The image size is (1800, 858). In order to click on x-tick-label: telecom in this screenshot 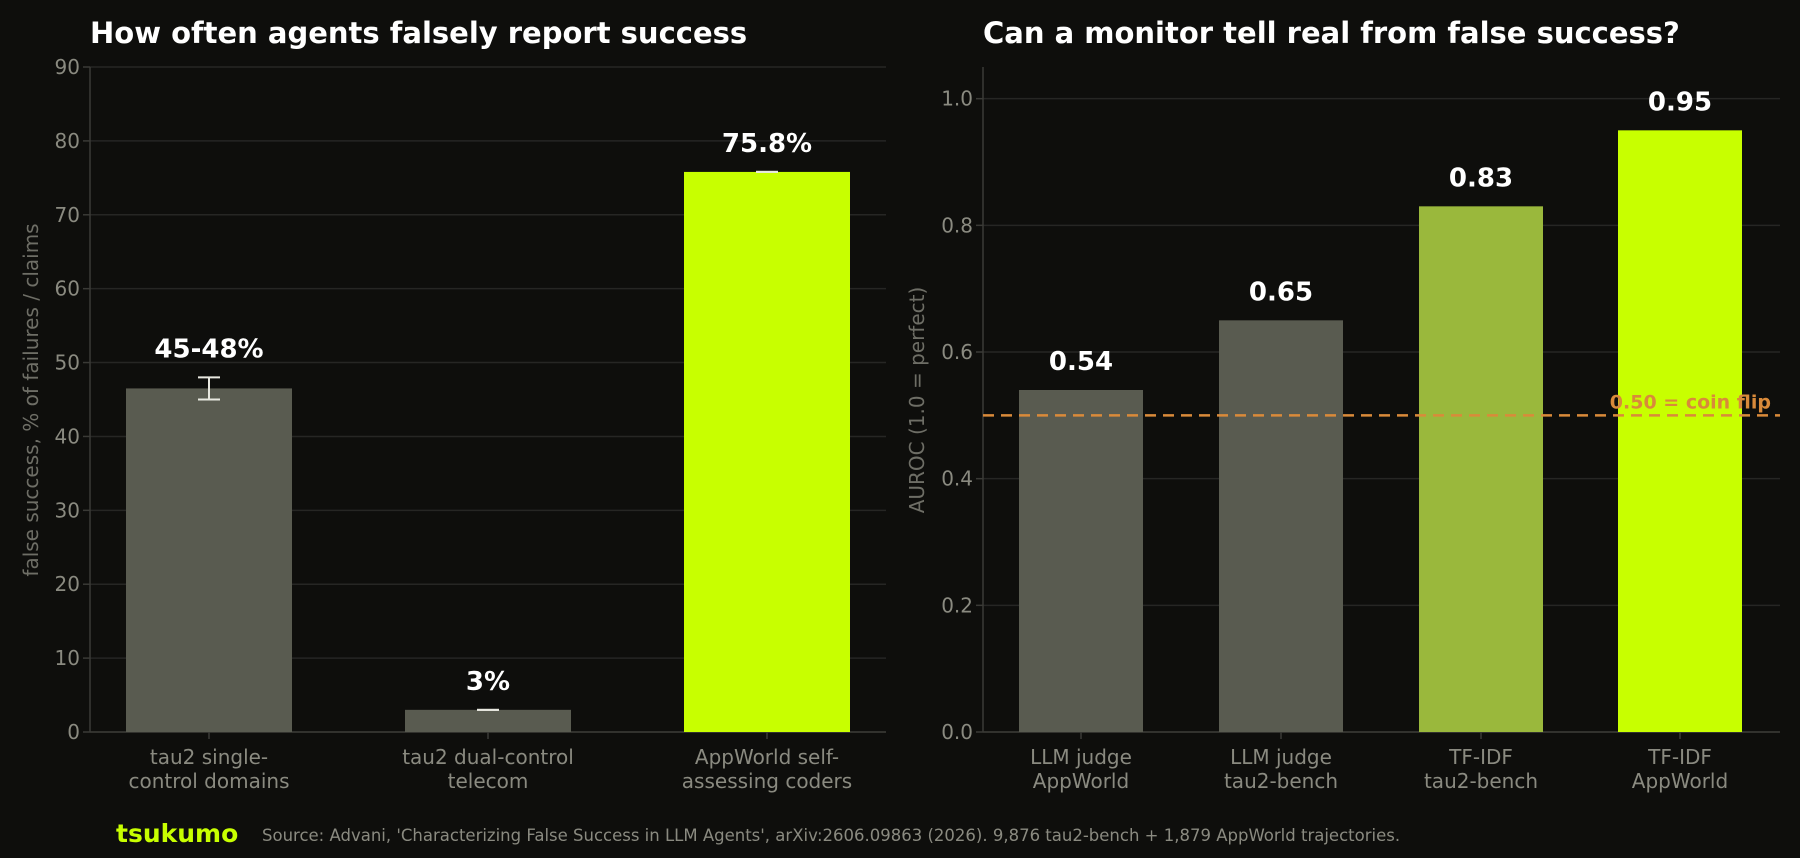, I will do `click(488, 781)`.